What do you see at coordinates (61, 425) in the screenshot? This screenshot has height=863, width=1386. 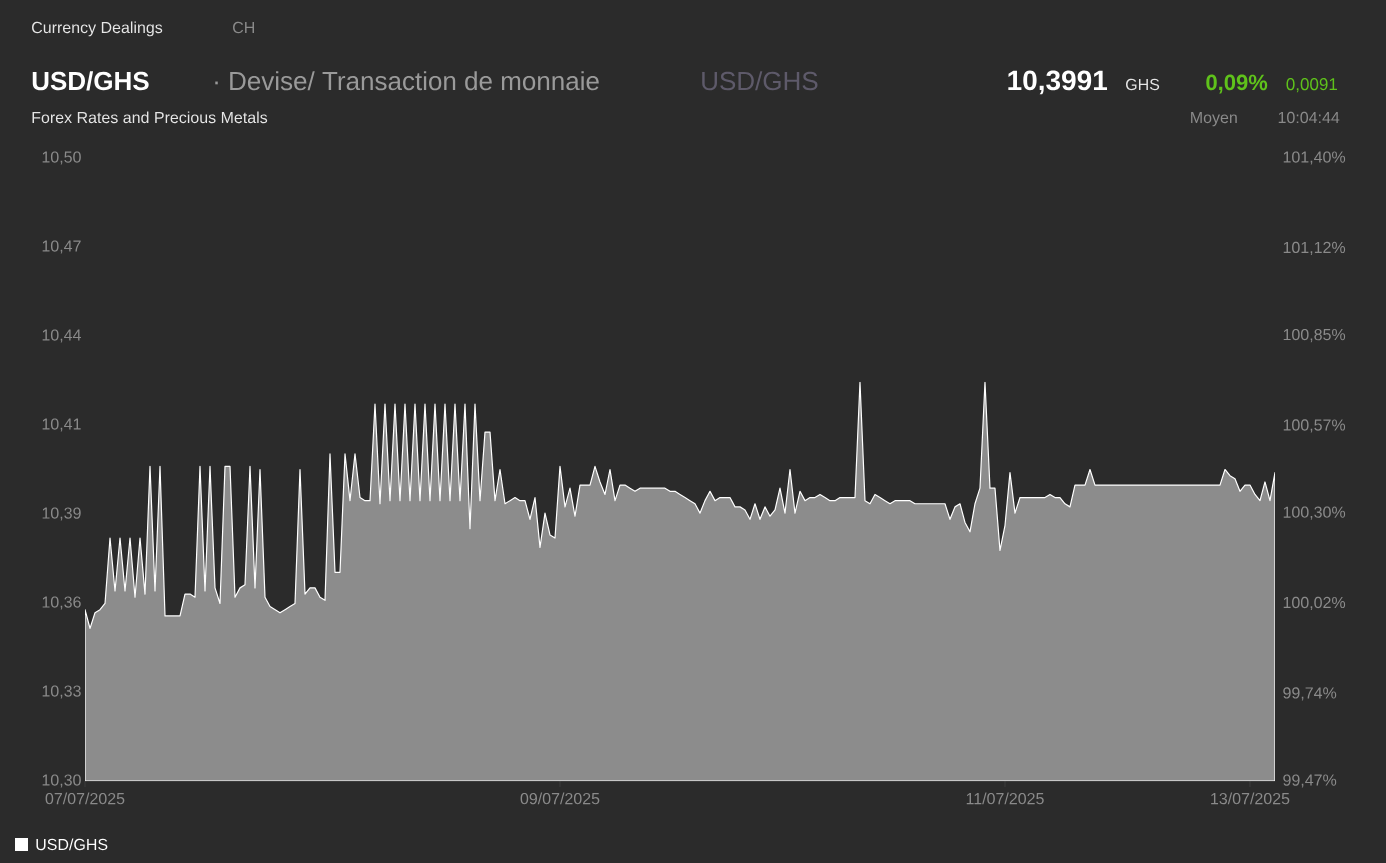 I see `y-tick-label: 10,41` at bounding box center [61, 425].